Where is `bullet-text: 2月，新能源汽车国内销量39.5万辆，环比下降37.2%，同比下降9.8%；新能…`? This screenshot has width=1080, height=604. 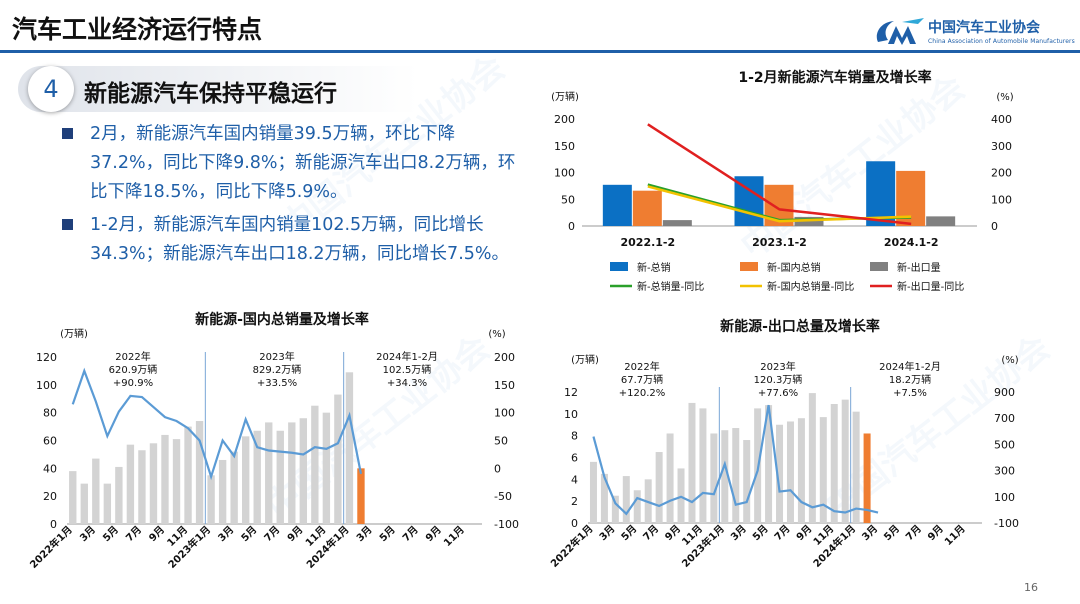
bullet-text: 2月，新能源汽车国内销量39.5万辆，环比下降37.2%，同比下降9.8%；新能… is located at coordinates (303, 163).